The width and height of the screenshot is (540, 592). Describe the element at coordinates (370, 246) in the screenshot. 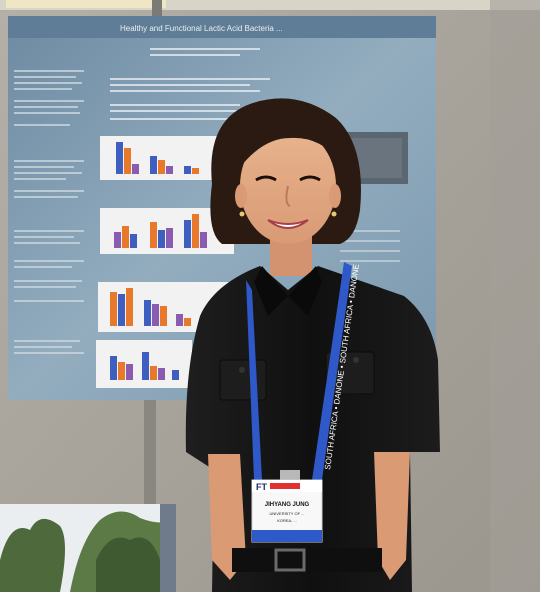

I see `poster-table` at that location.